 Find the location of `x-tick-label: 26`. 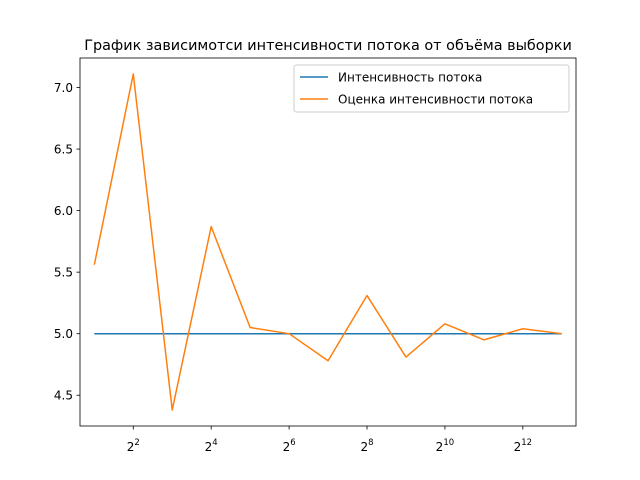

x-tick-label: 26 is located at coordinates (289, 446).